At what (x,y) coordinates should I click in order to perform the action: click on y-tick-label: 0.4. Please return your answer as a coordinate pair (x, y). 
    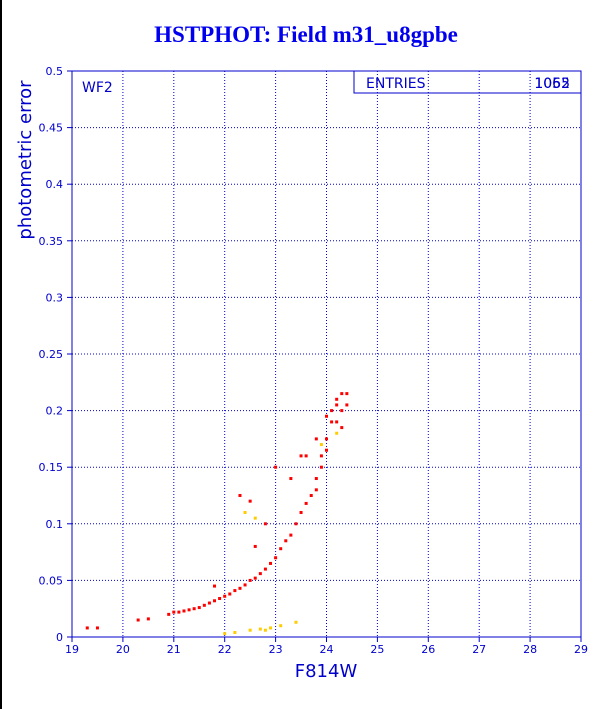
    Looking at the image, I should click on (55, 184).